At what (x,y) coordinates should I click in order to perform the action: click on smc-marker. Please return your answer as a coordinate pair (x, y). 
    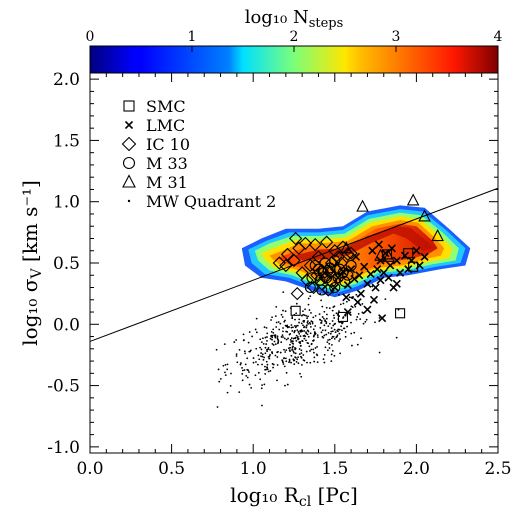
    Looking at the image, I should click on (295, 310).